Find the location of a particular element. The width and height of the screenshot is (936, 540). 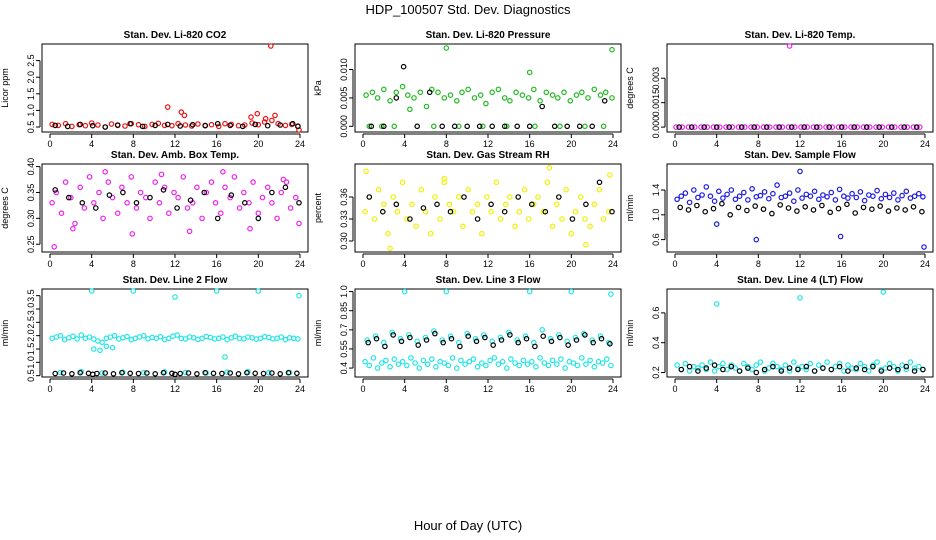

x-tick-label: 0 is located at coordinates (362, 389).